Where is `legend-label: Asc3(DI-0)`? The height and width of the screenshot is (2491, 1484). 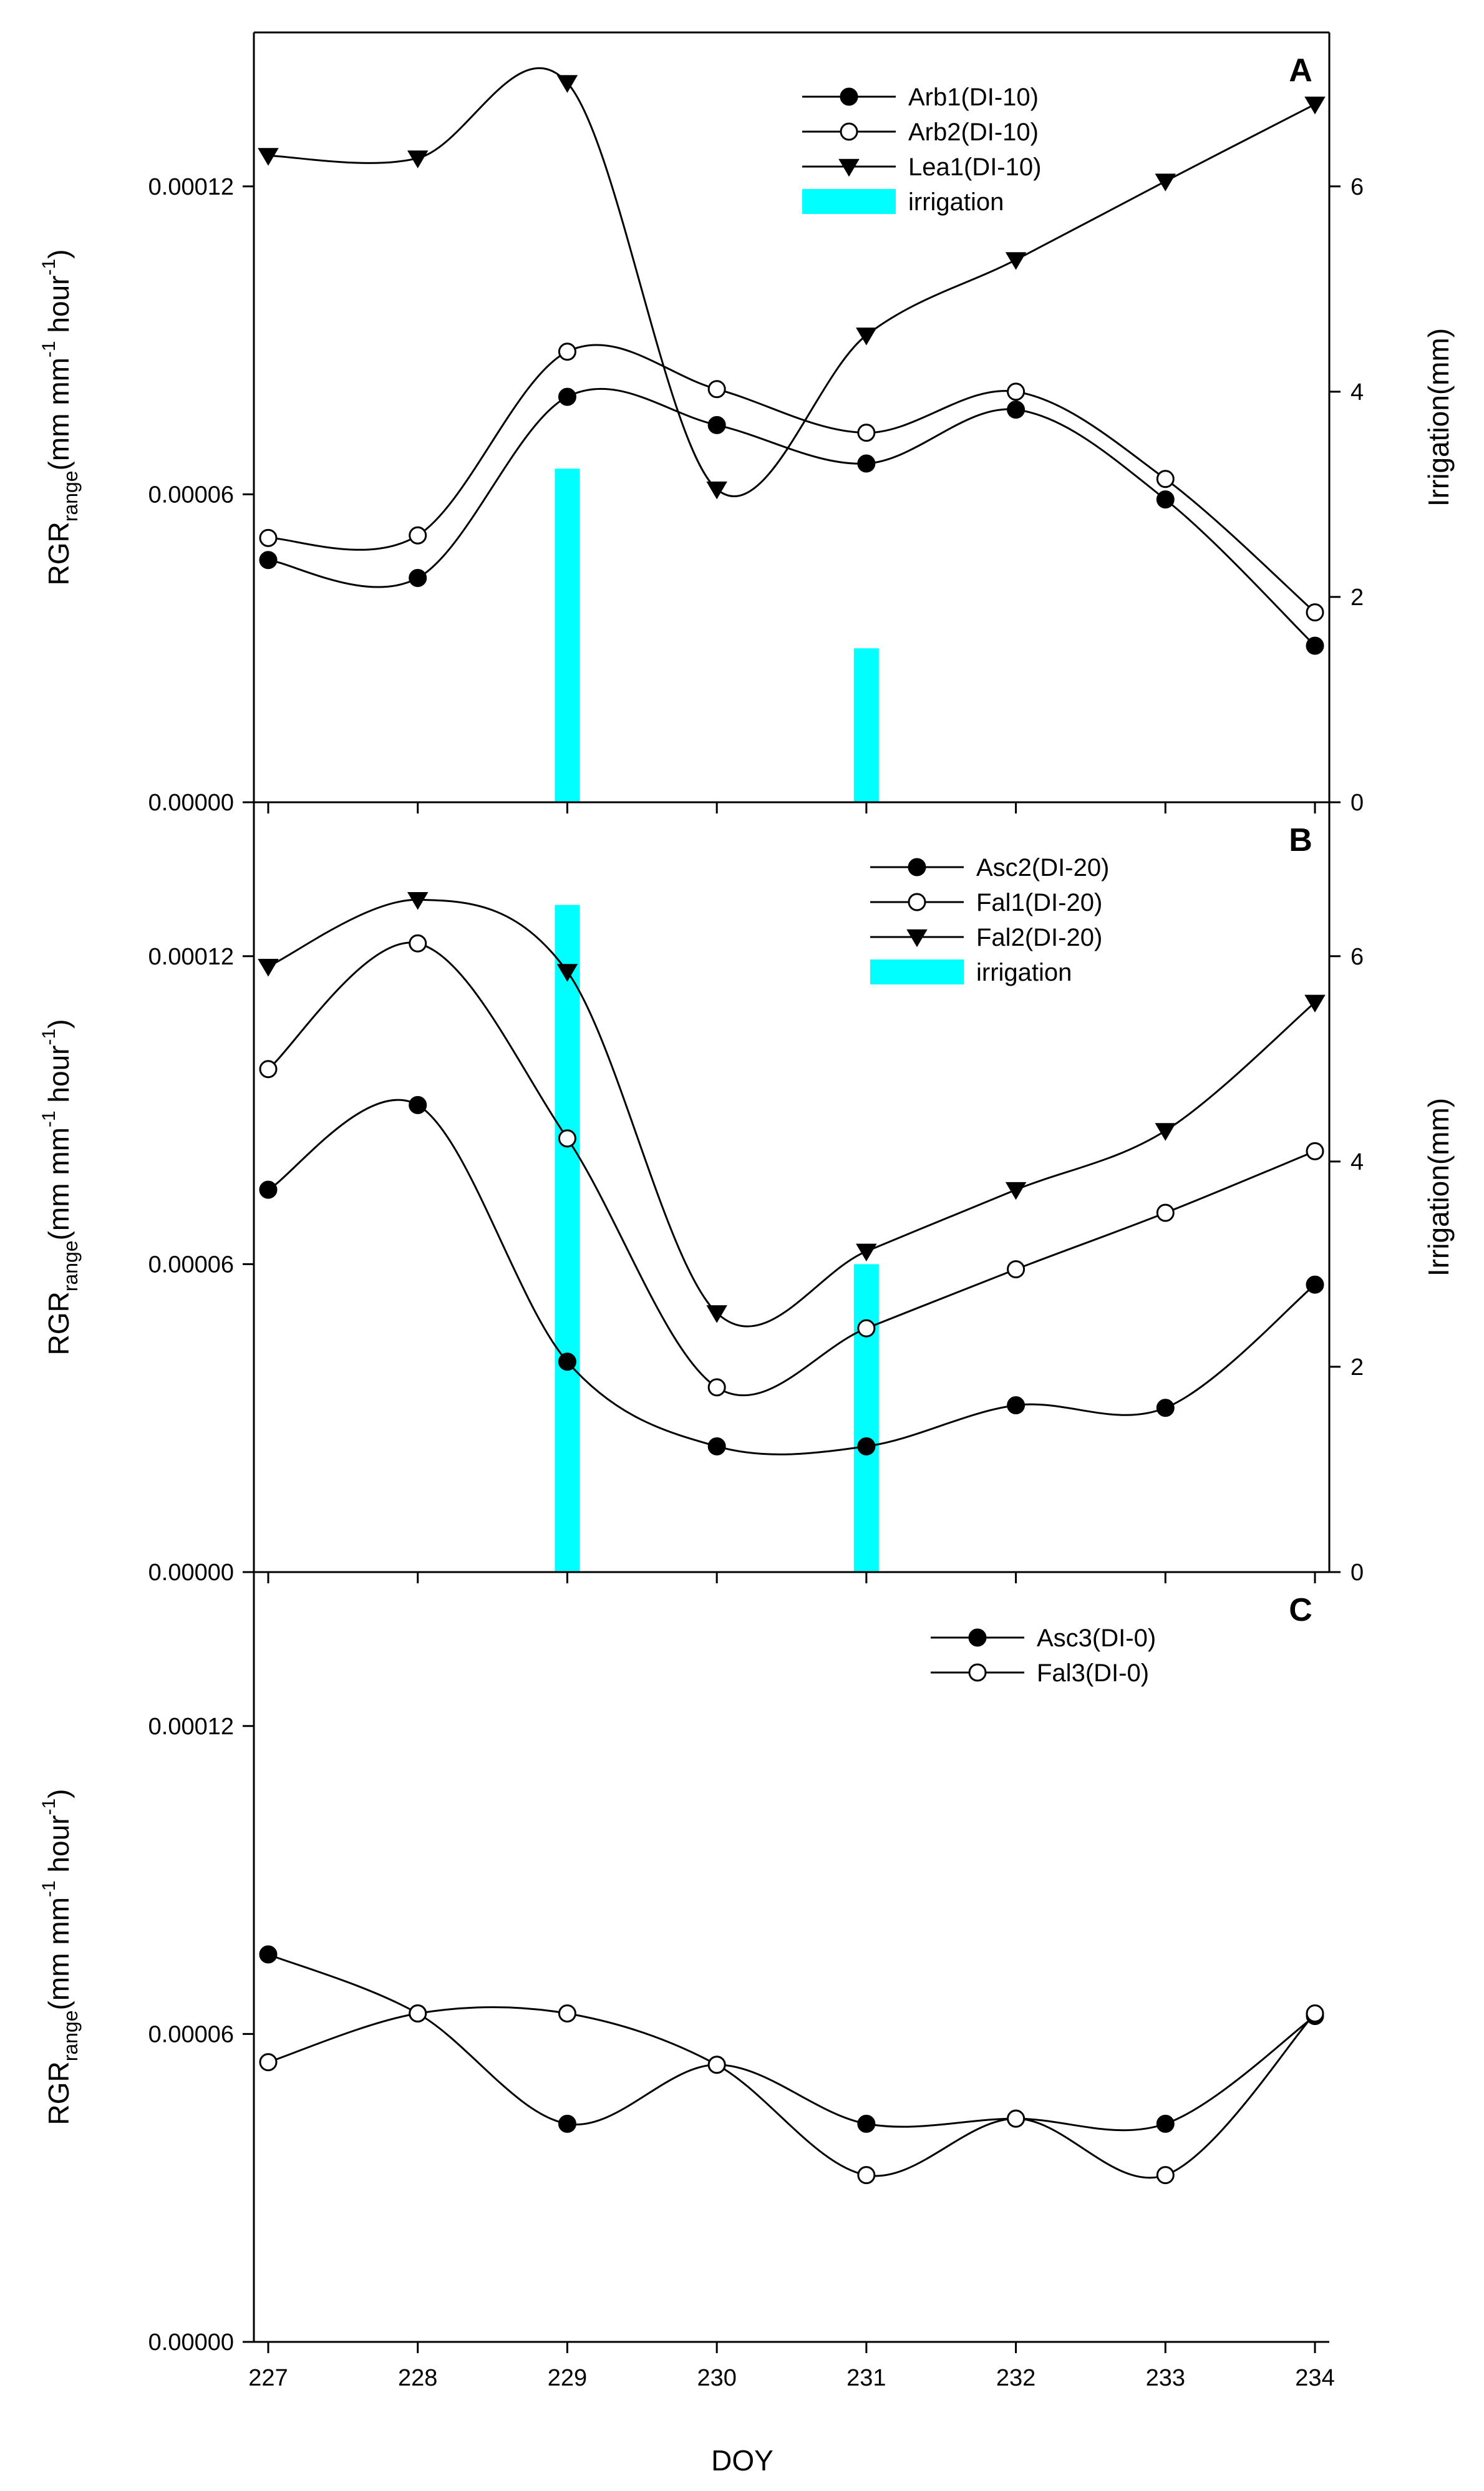
legend-label: Asc3(DI-0) is located at coordinates (1096, 1638).